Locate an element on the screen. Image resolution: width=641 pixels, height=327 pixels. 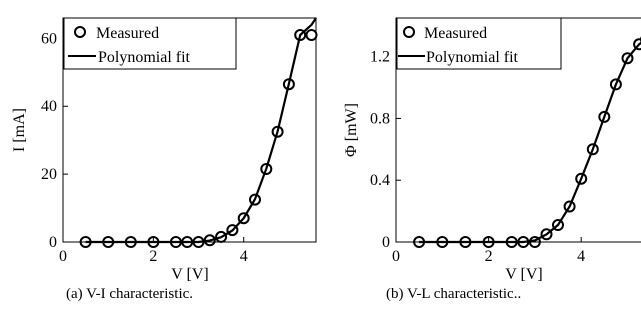
y-tick-label: 40 is located at coordinates (49, 106).